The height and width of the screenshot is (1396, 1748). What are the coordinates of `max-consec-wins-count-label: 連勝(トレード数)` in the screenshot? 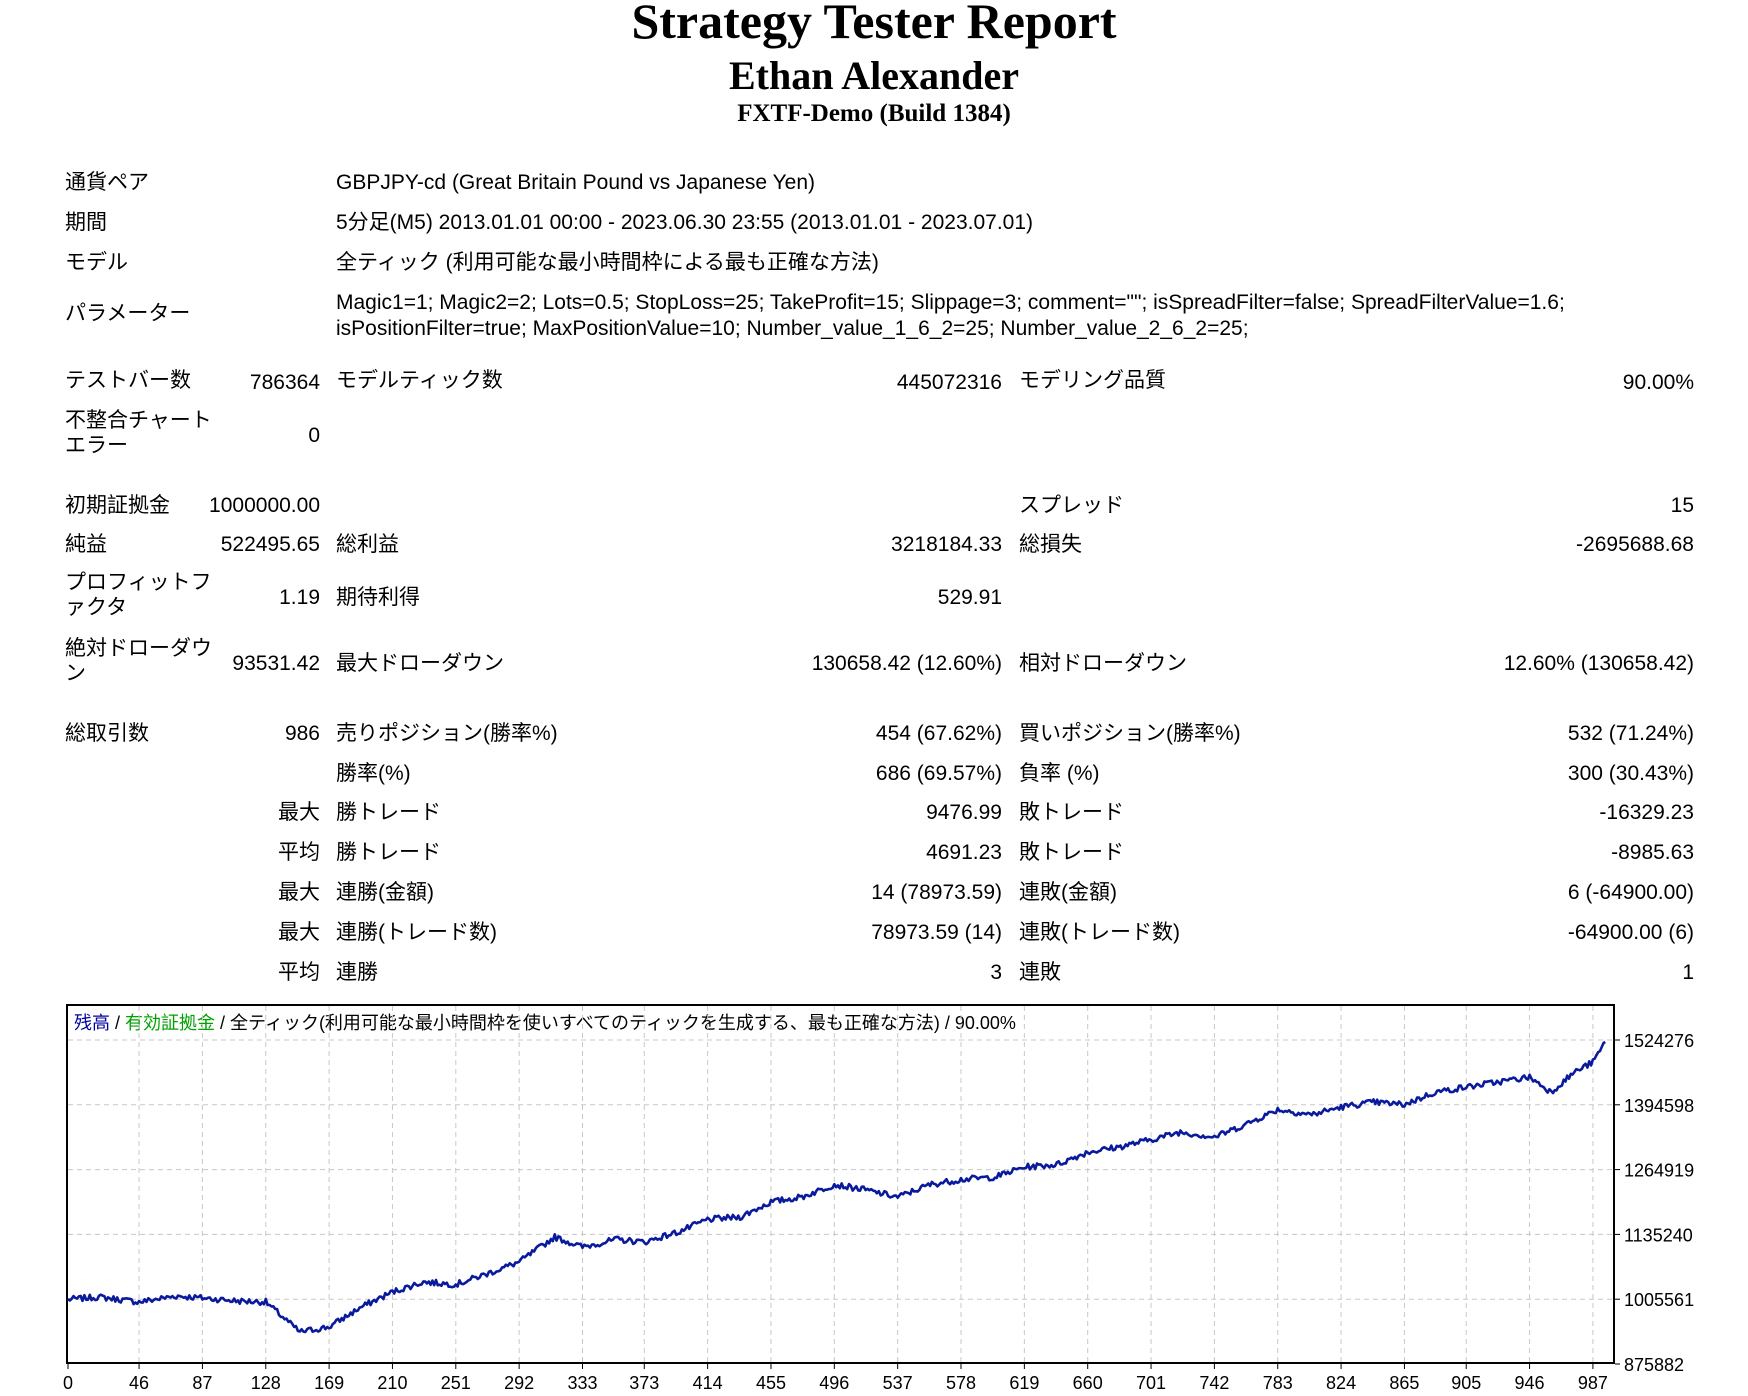 It's located at (416, 932).